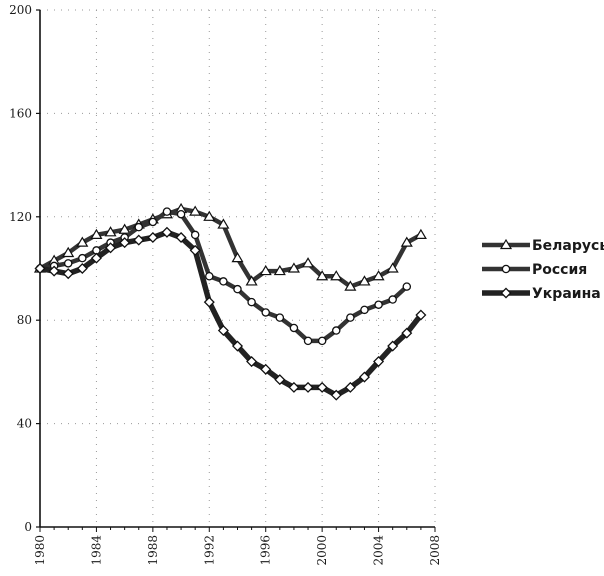 This screenshot has height=576, width=604. I want to click on legend-label: Украина, so click(566, 294).